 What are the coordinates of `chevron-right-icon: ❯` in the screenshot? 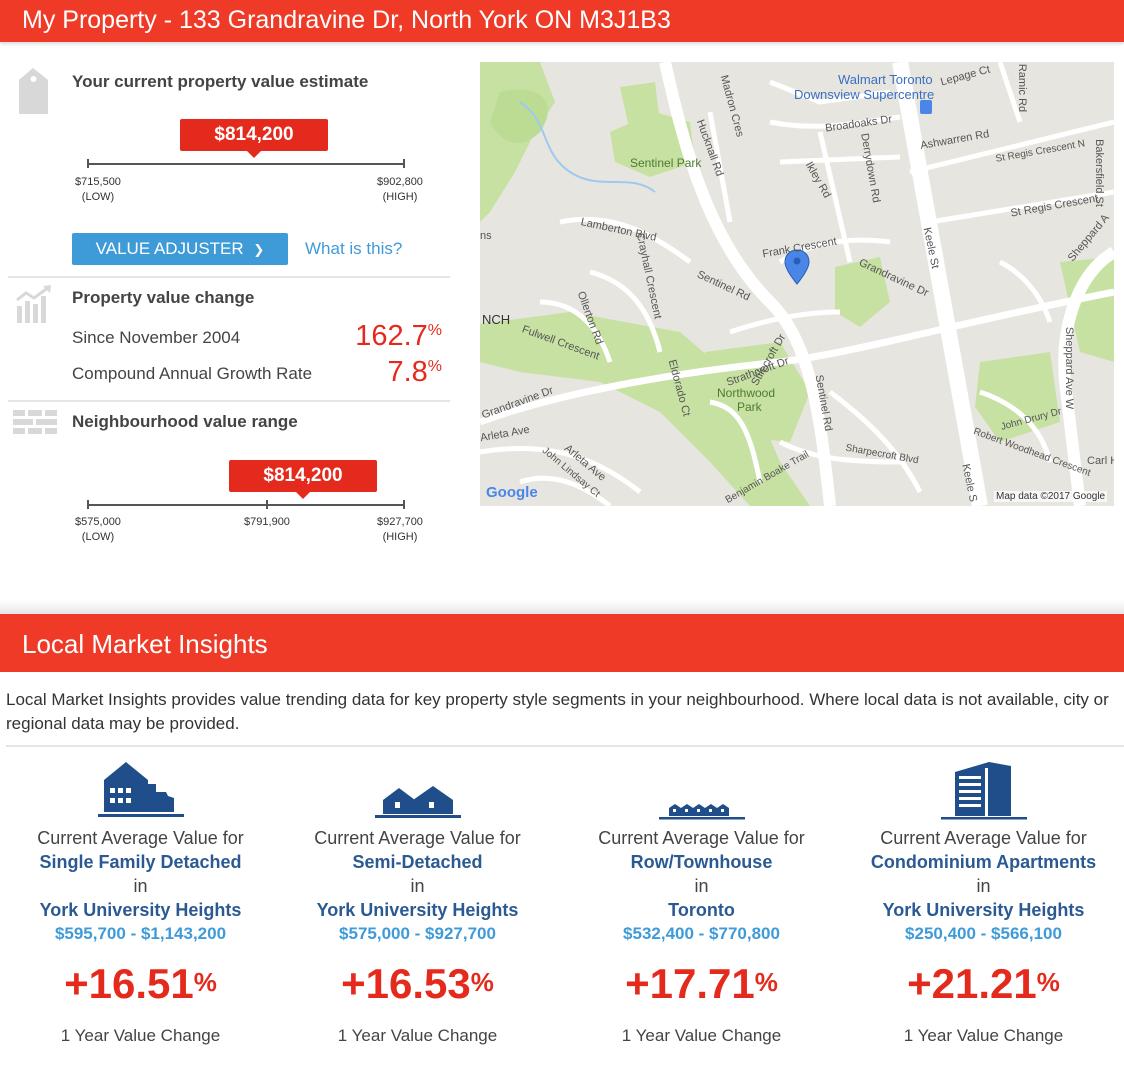 It's located at (259, 249).